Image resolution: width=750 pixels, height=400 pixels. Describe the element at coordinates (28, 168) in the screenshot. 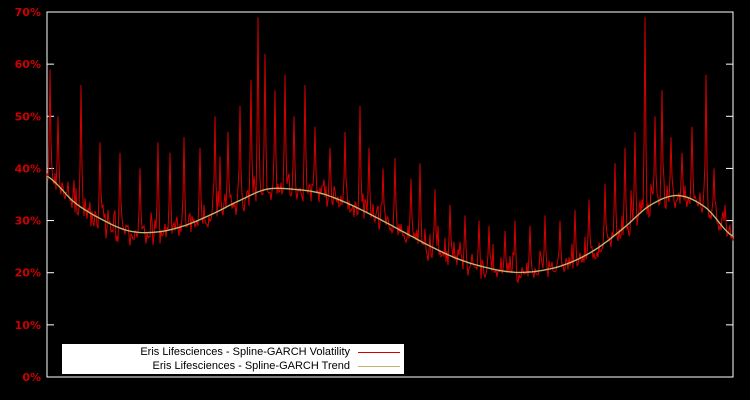

I see `y-tick-label: 40%` at that location.